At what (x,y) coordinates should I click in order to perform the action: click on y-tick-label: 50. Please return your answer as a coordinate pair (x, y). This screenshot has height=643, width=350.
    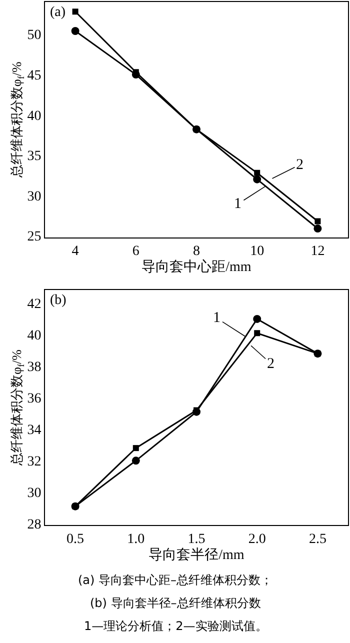
    Looking at the image, I should click on (34, 36).